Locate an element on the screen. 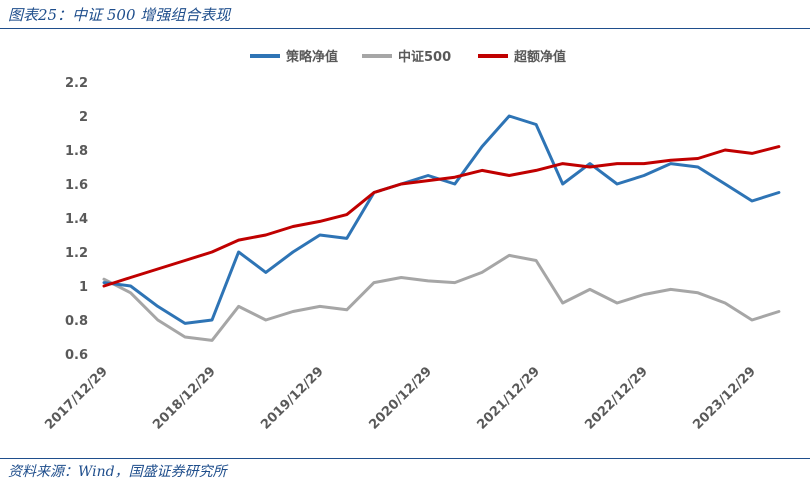  y-tick-label: 1 is located at coordinates (83, 287).